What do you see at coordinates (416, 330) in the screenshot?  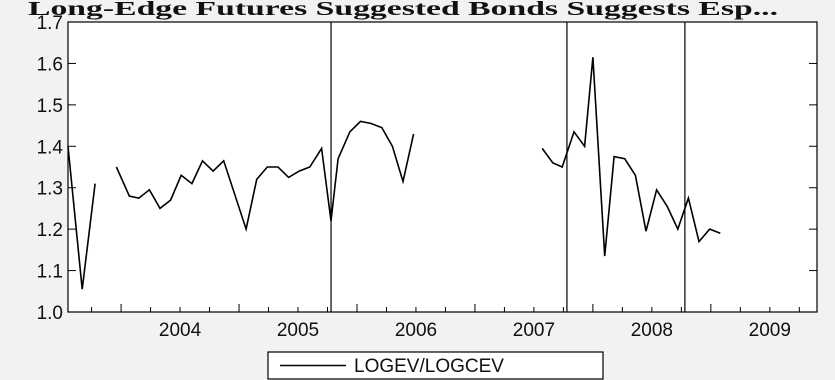 I see `x-tick-label: 2006` at bounding box center [416, 330].